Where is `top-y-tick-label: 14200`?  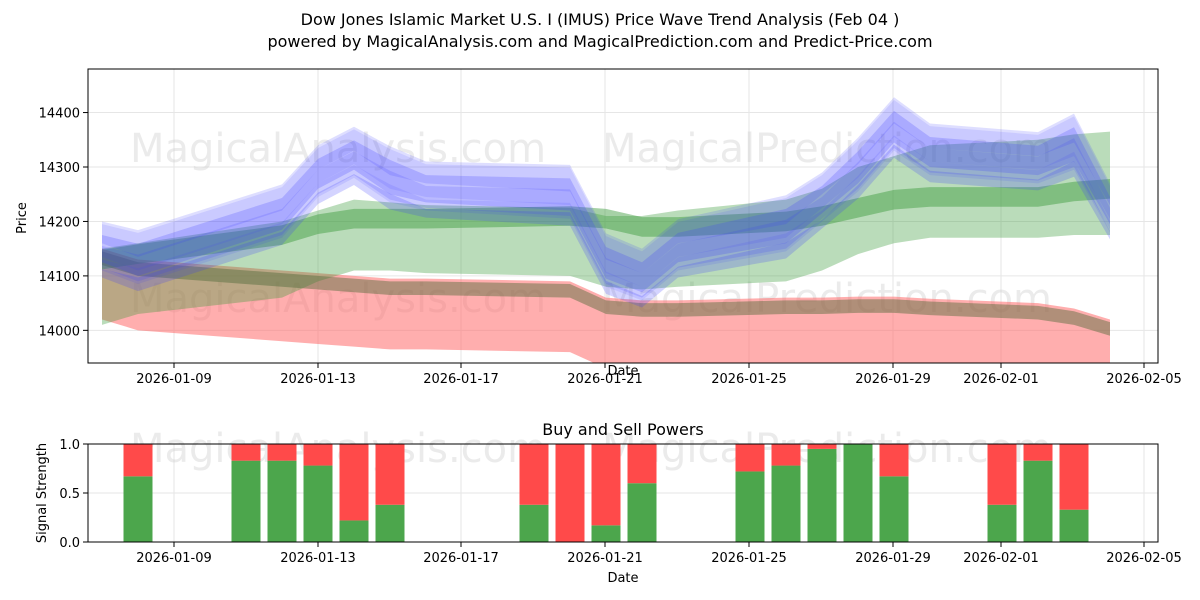
top-y-tick-label: 14200 is located at coordinates (59, 222).